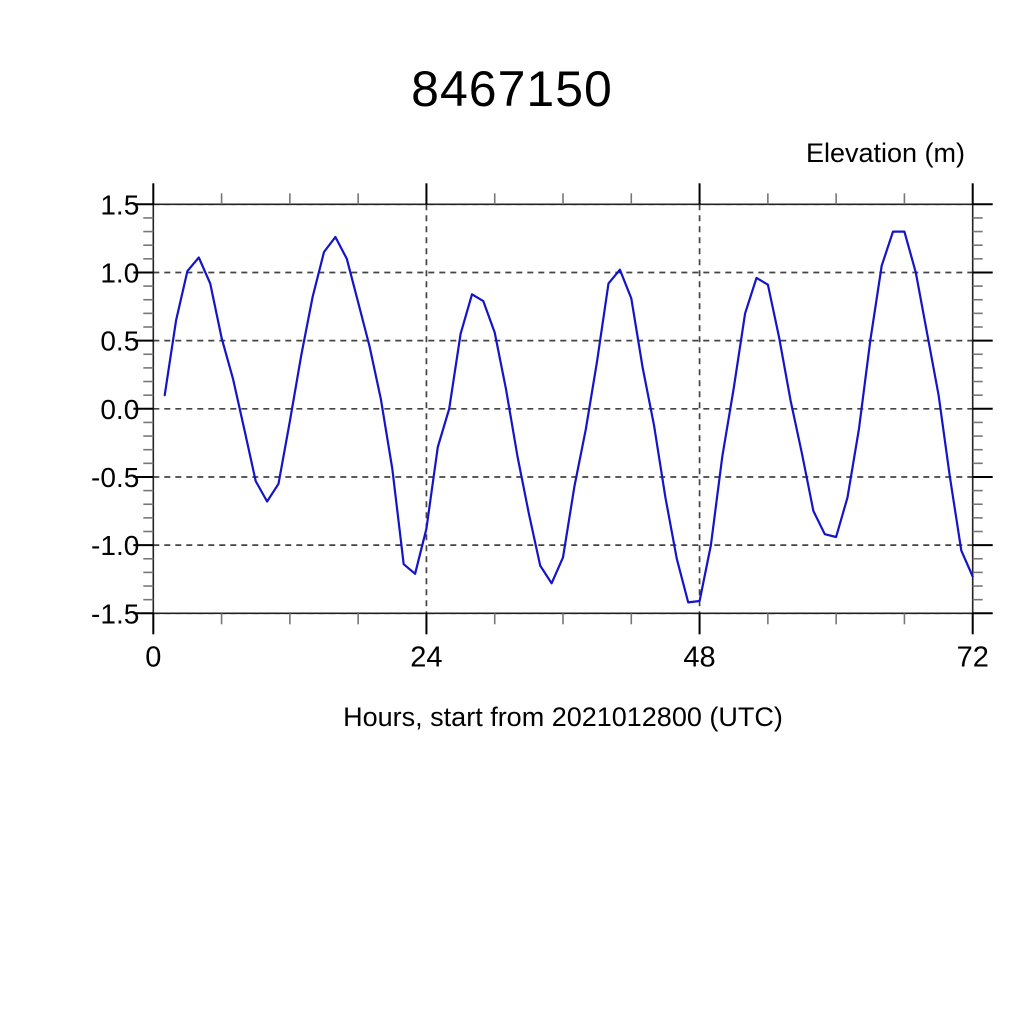  I want to click on chart-title: 8467150, so click(512, 89).